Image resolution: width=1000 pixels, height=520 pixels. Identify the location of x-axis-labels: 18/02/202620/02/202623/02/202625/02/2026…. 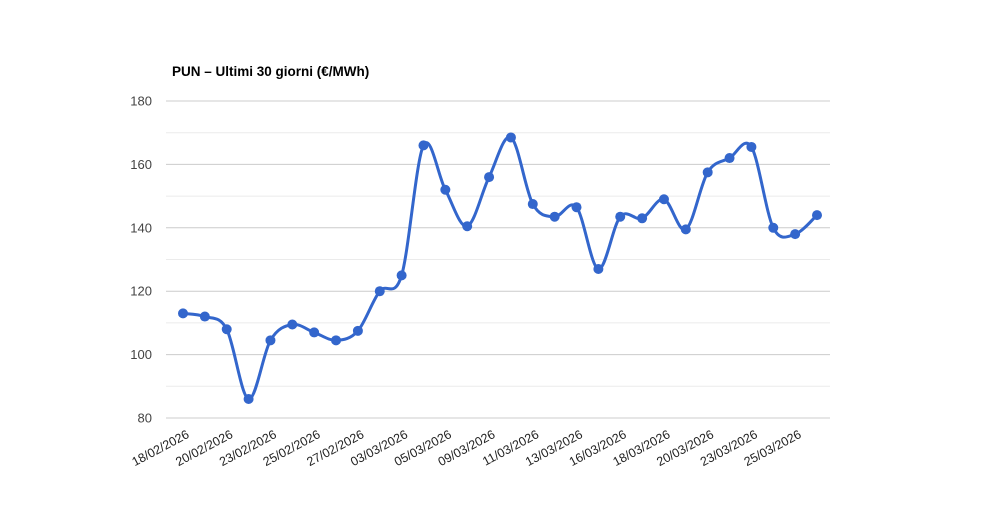
(467, 448).